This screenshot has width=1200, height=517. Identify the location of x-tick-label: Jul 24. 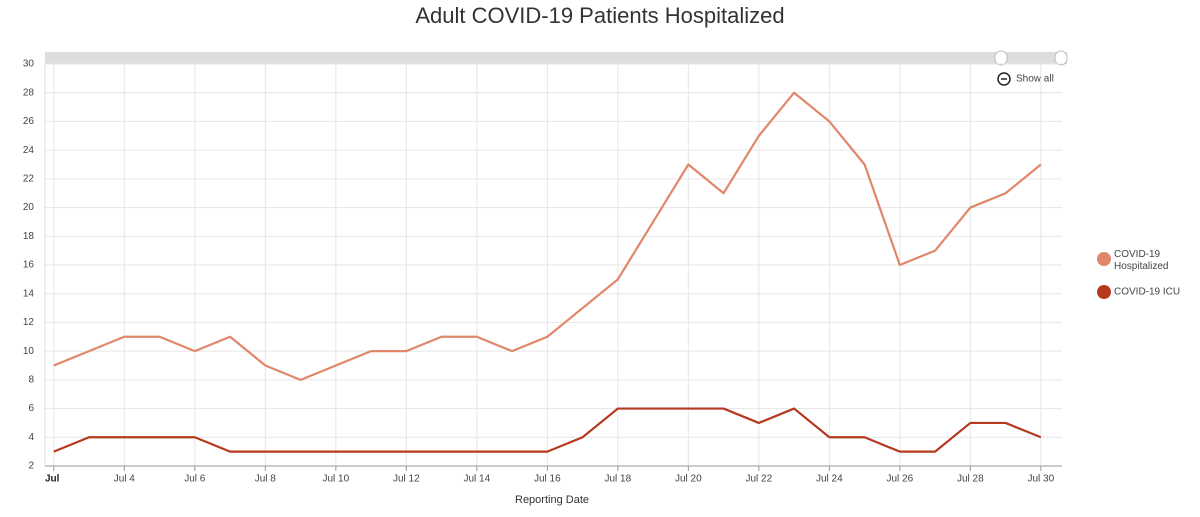
(829, 479).